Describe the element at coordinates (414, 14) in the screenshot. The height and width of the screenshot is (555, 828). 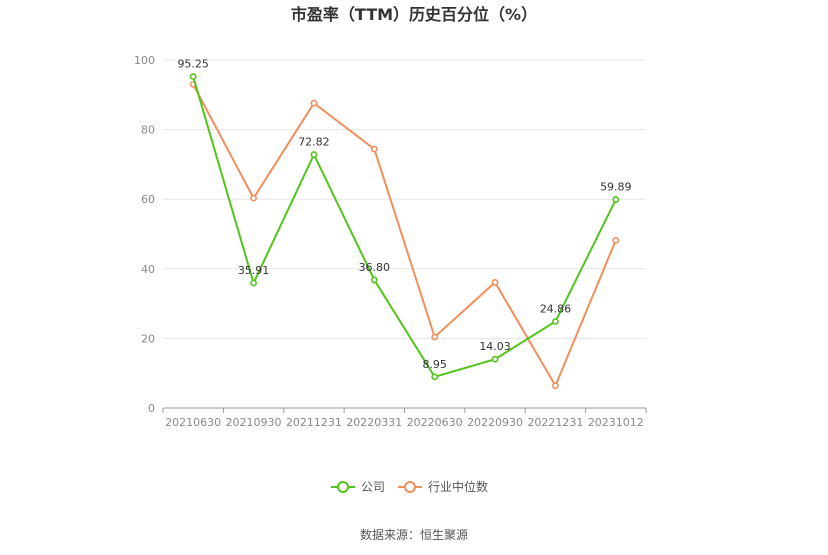
I see `chart-title: 市盈率（TTM）历史百分位（%）` at that location.